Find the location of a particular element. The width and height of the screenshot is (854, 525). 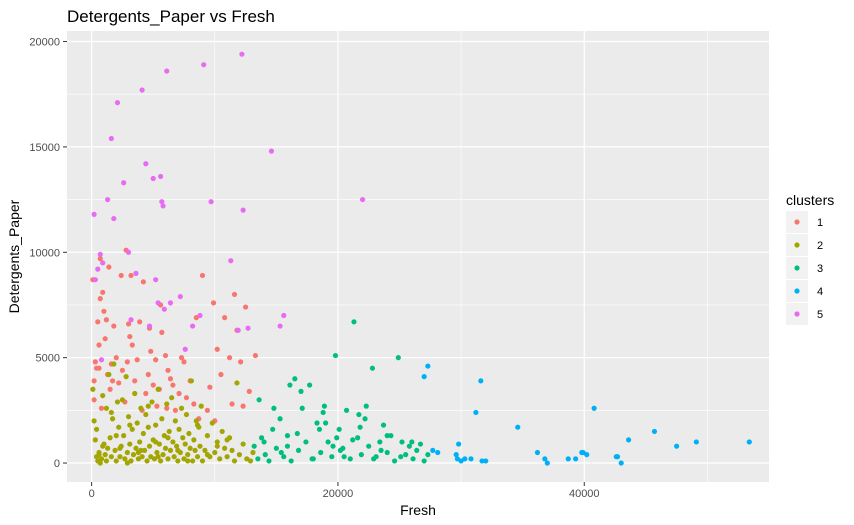

y-axis-title: Detergents_Paper is located at coordinates (14, 256).